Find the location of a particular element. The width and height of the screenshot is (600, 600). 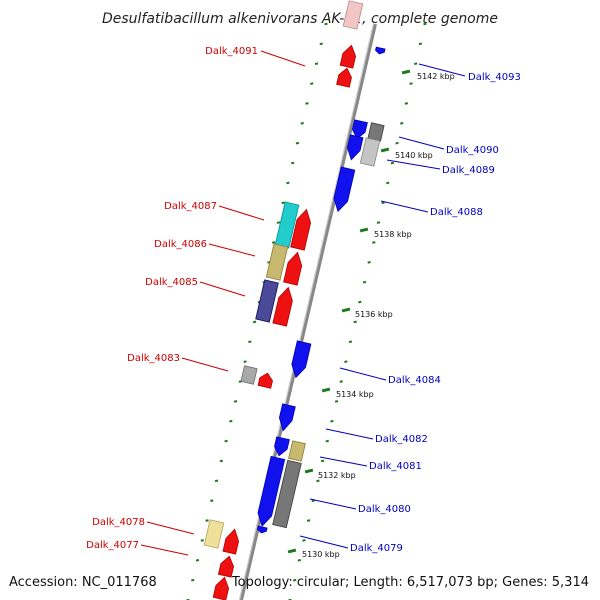

gene-label-dalk-4085: Dalk_4085 is located at coordinates (171, 282).